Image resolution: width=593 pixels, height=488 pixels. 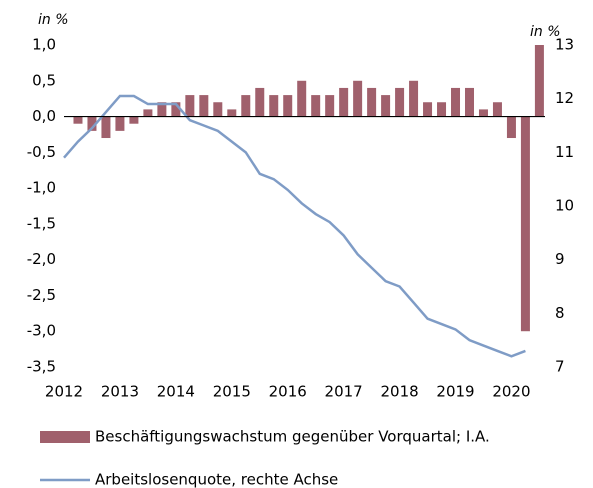 I want to click on x-tick-label: 2015, so click(x=232, y=392).